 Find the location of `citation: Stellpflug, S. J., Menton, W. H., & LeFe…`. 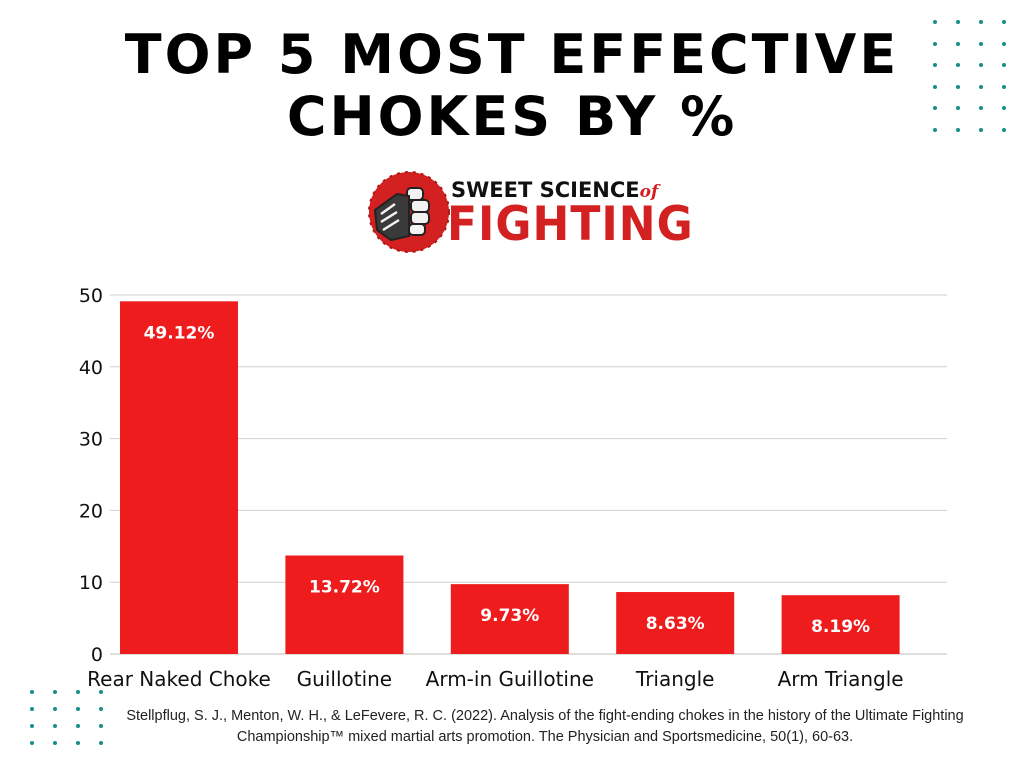

citation: Stellpflug, S. J., Menton, W. H., & LeFe… is located at coordinates (545, 726).